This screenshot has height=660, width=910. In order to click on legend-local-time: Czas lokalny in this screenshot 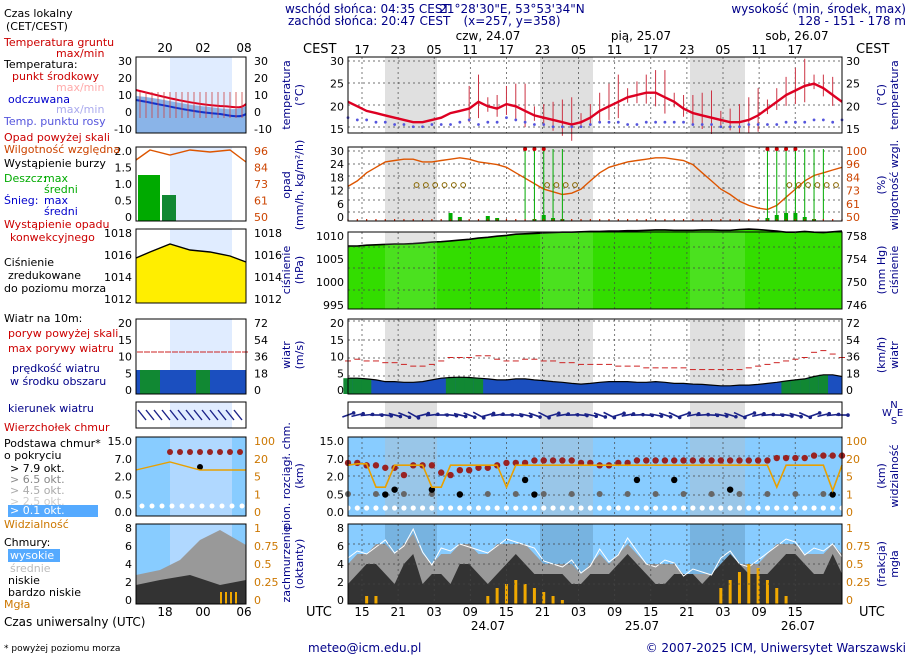, I will do `click(38, 13)`.